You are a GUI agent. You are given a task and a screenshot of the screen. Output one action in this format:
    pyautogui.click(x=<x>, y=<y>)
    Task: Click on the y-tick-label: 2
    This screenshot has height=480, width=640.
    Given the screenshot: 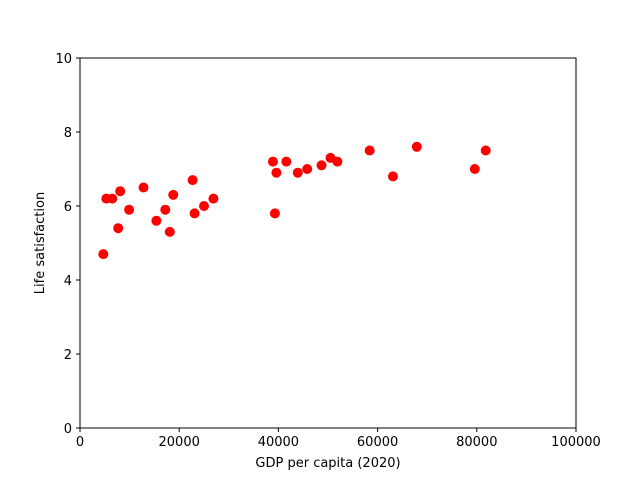 What is the action you would take?
    pyautogui.click(x=68, y=355)
    